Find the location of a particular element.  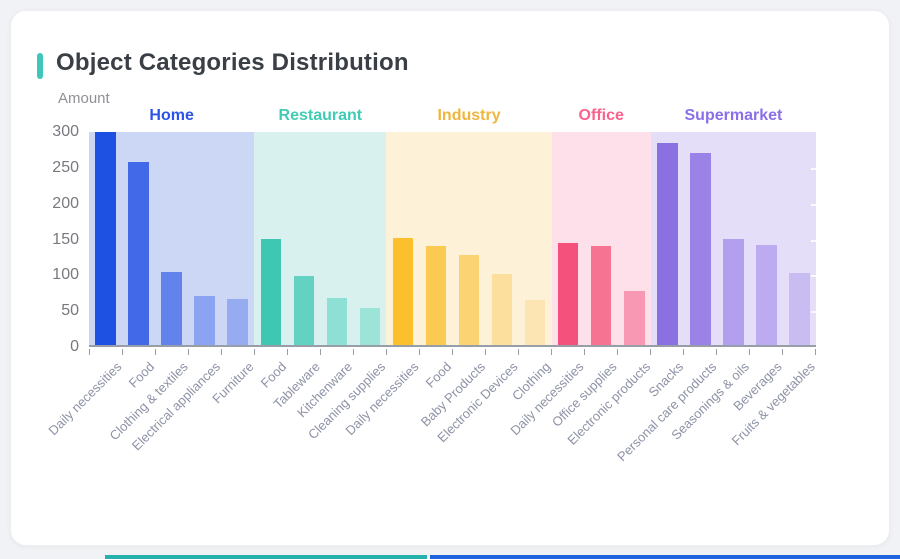

band-supermarket: Supermarket is located at coordinates (733, 226).